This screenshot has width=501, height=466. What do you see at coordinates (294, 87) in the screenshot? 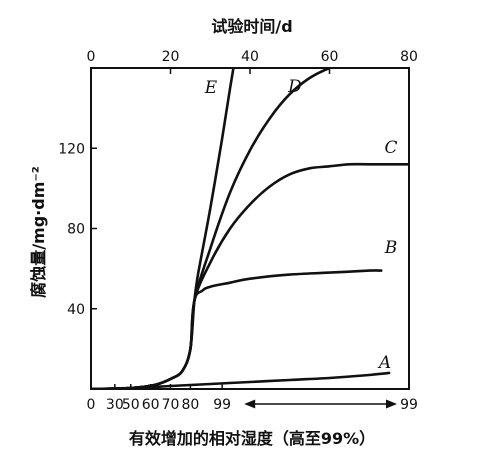
I see `series-label-d: D` at bounding box center [294, 87].